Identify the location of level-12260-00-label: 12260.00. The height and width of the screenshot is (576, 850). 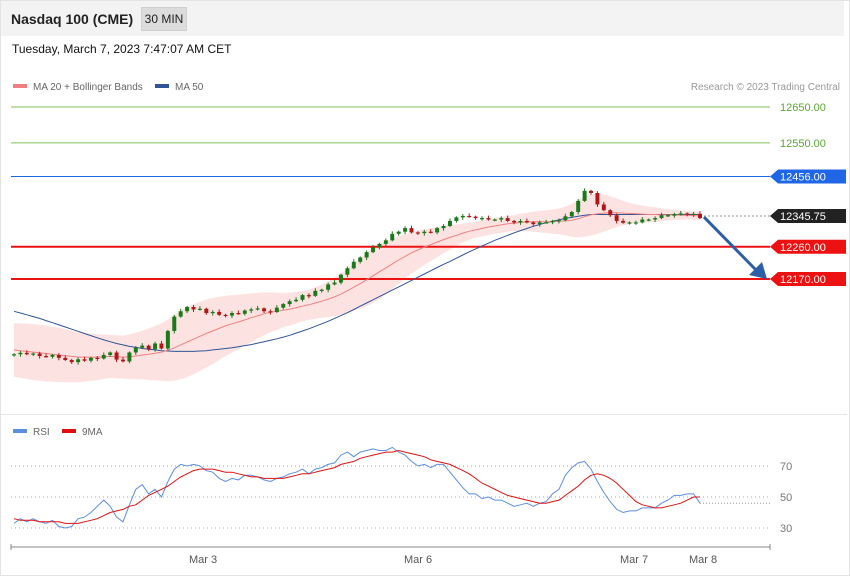
(803, 248).